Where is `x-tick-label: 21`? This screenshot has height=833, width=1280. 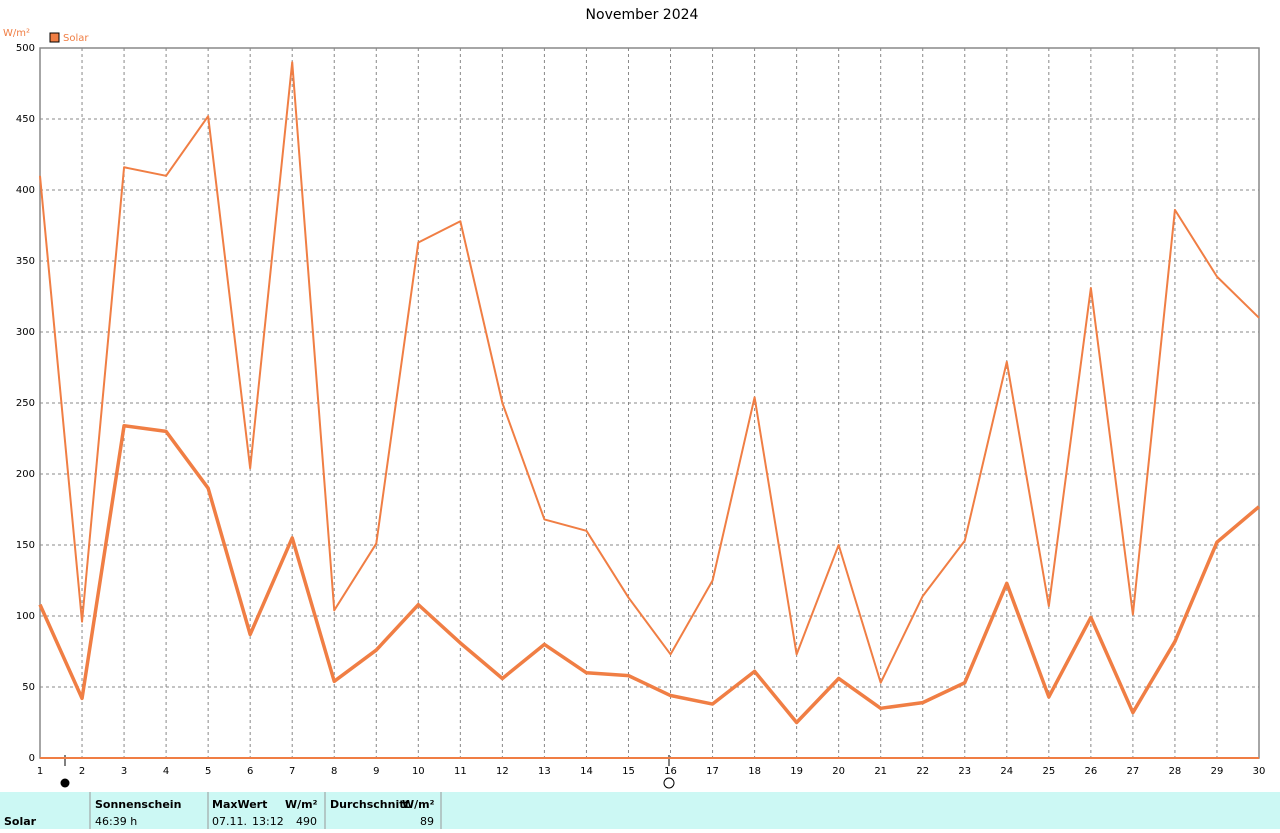
x-tick-label: 21 is located at coordinates (880, 771).